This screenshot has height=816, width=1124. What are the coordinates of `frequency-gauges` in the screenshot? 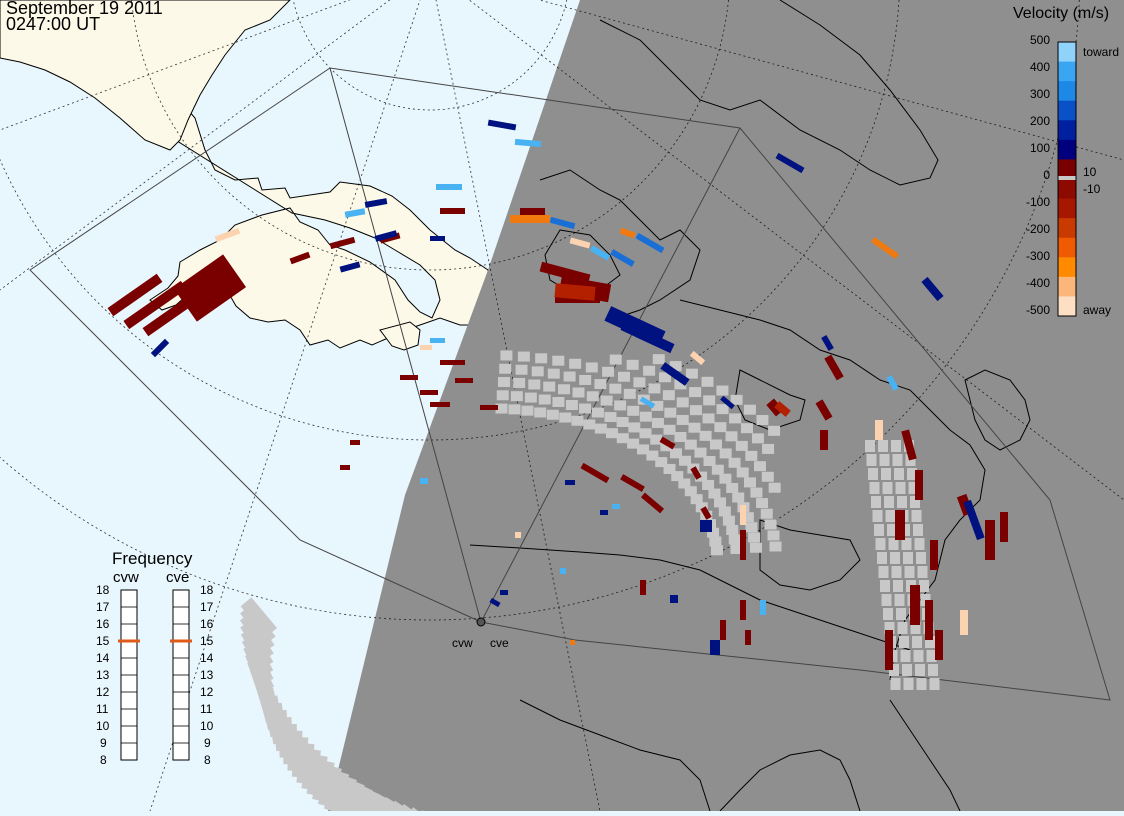 It's located at (155, 675).